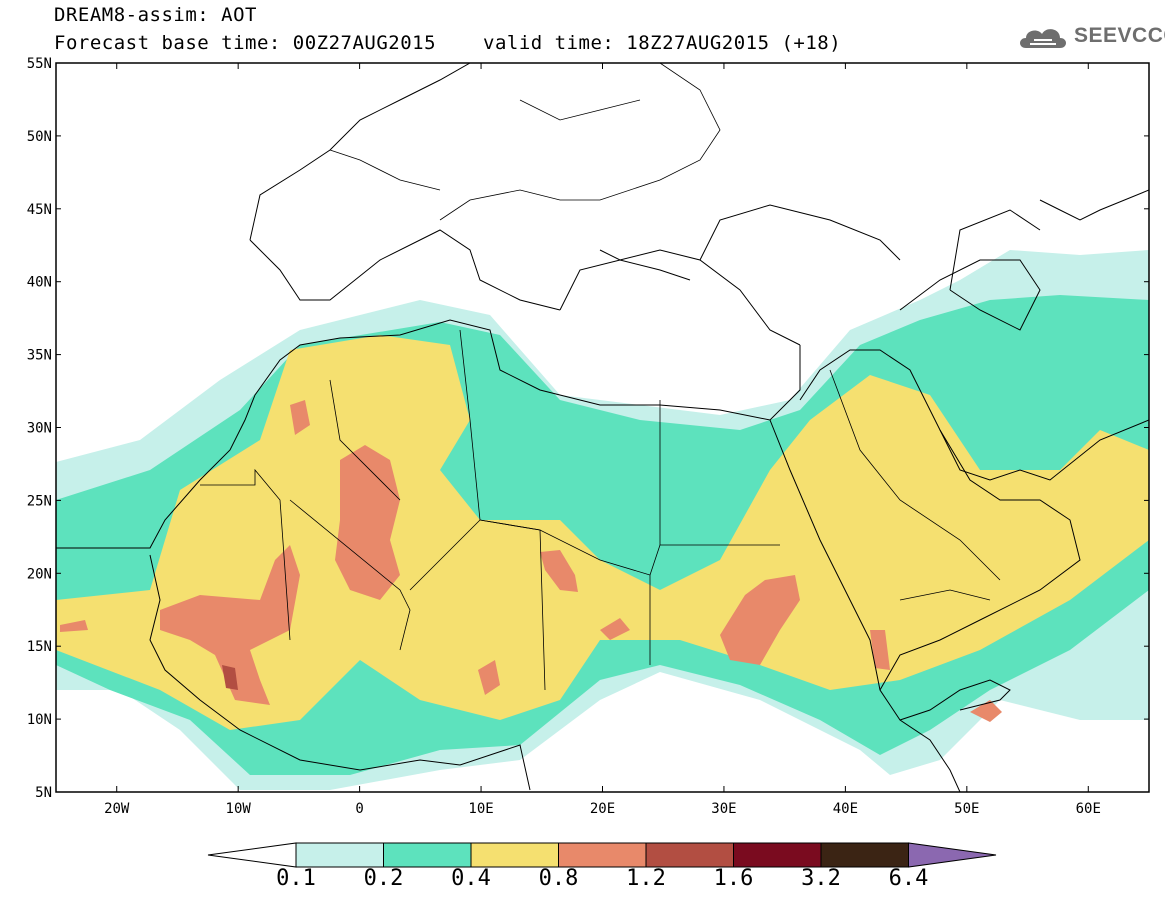  What do you see at coordinates (39, 720) in the screenshot?
I see `lat-label: 10N` at bounding box center [39, 720].